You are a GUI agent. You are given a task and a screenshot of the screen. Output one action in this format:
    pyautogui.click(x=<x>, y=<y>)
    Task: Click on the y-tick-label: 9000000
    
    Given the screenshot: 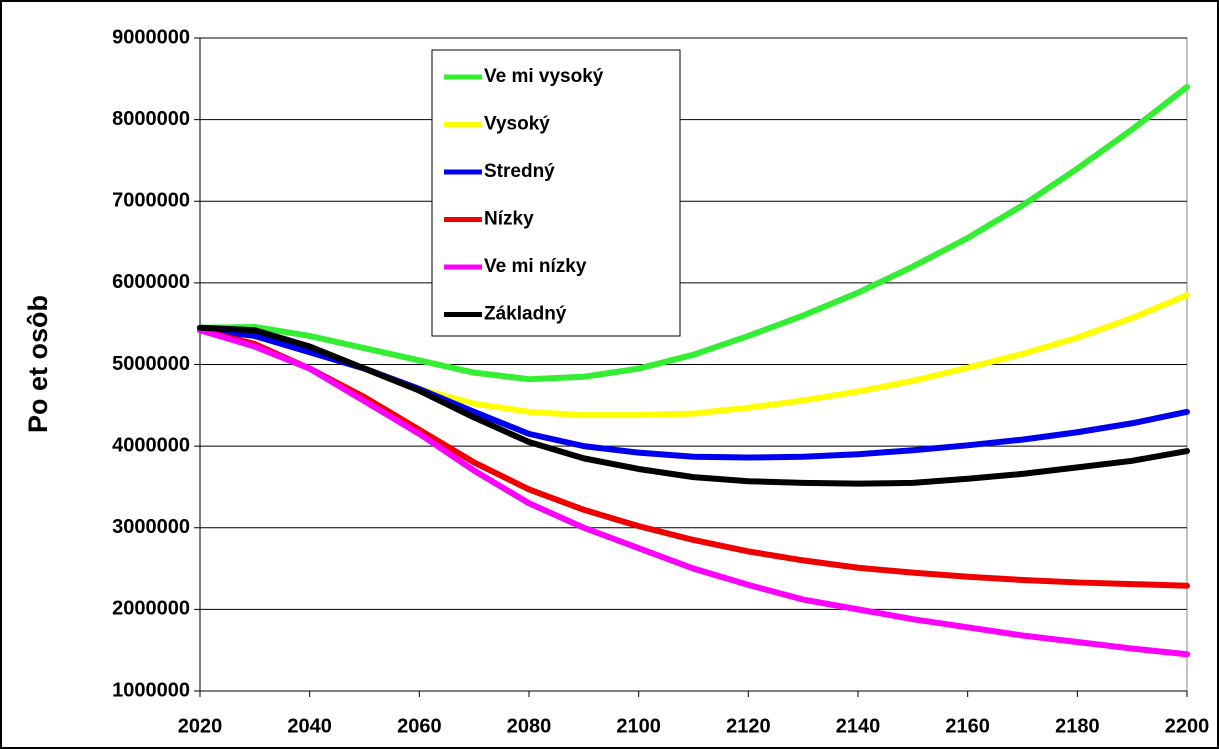 What is the action you would take?
    pyautogui.click(x=151, y=37)
    